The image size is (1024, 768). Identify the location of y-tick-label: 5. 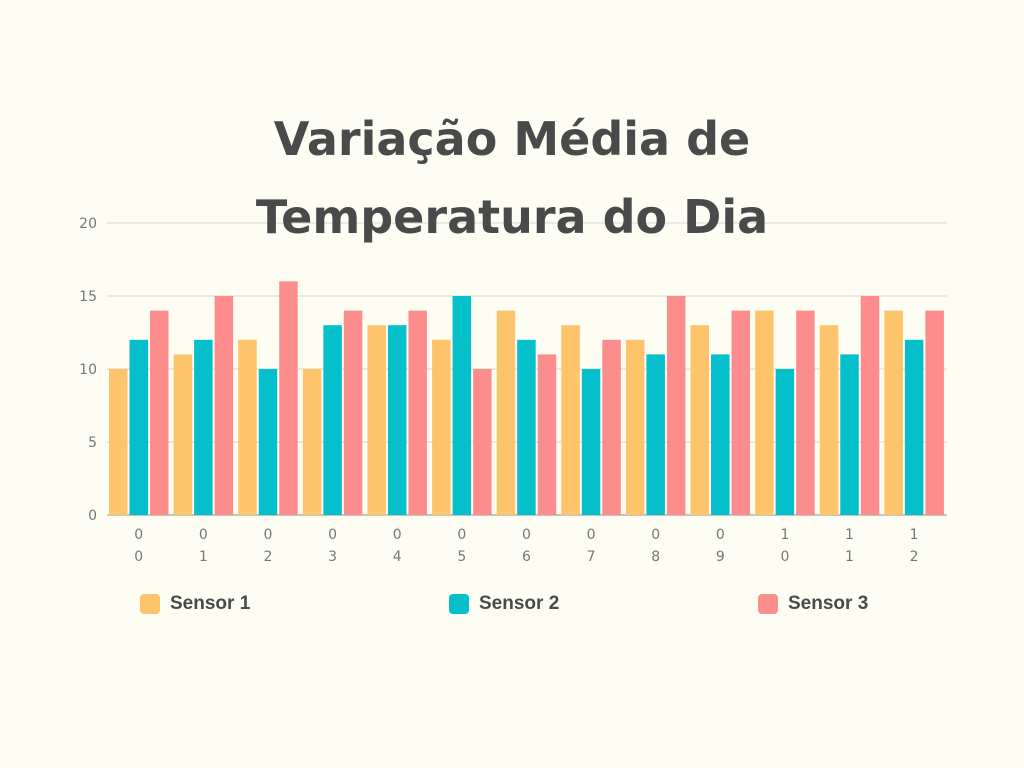
(92, 443).